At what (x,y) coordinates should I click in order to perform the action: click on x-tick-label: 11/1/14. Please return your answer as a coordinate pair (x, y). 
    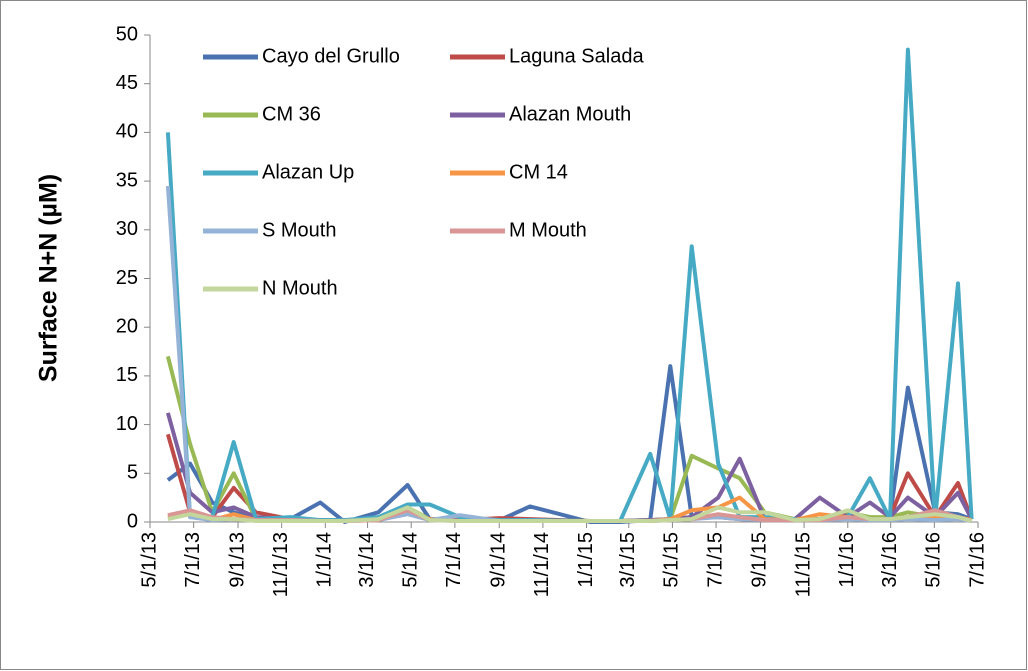
    Looking at the image, I should click on (542, 564).